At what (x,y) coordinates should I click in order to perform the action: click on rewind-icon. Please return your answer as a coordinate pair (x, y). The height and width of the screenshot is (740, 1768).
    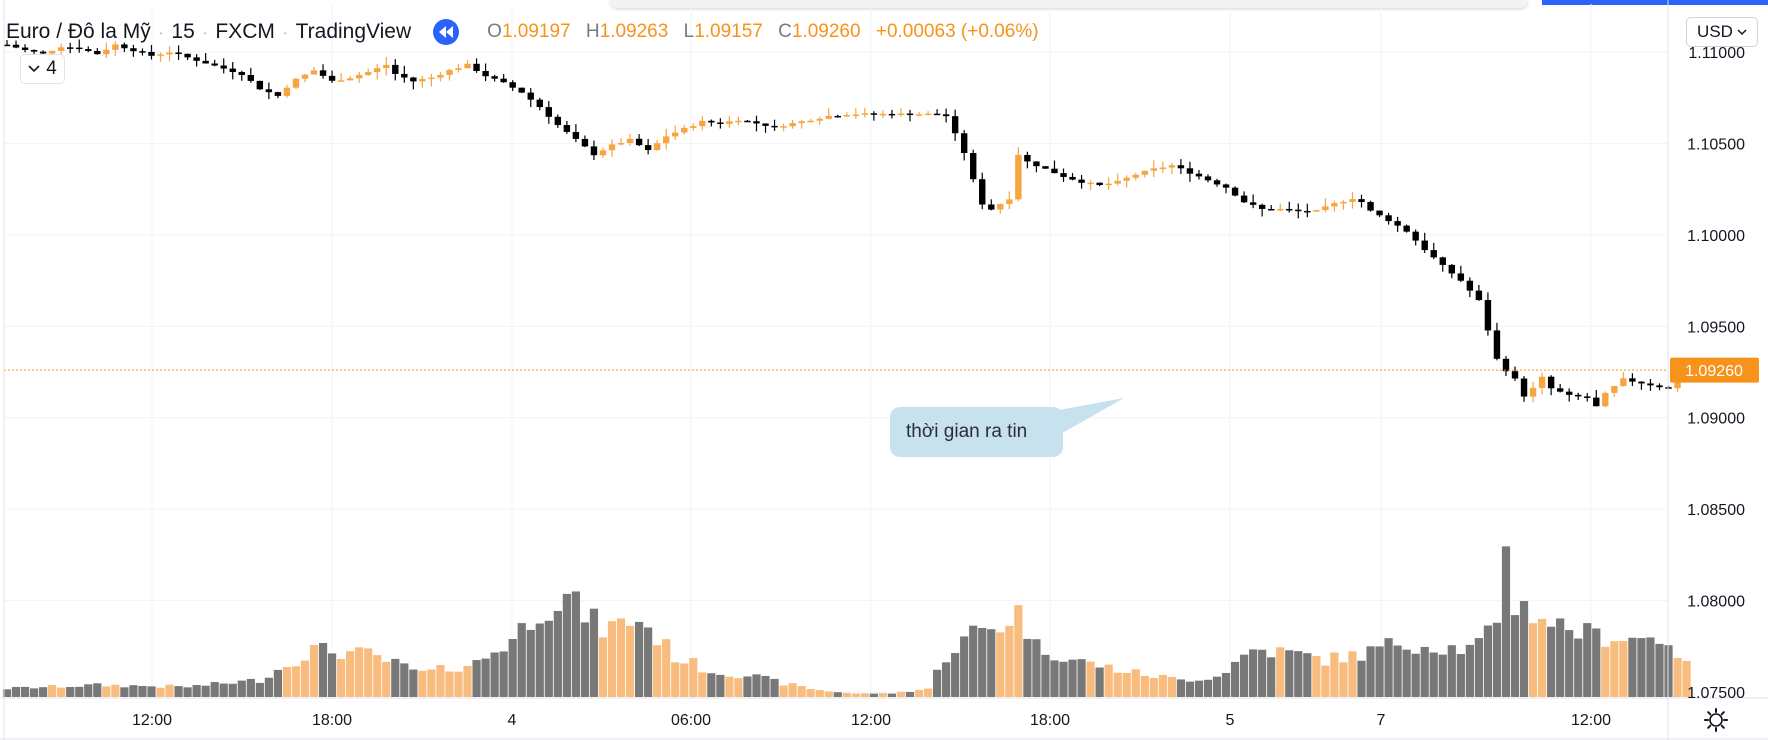
    Looking at the image, I should click on (446, 32).